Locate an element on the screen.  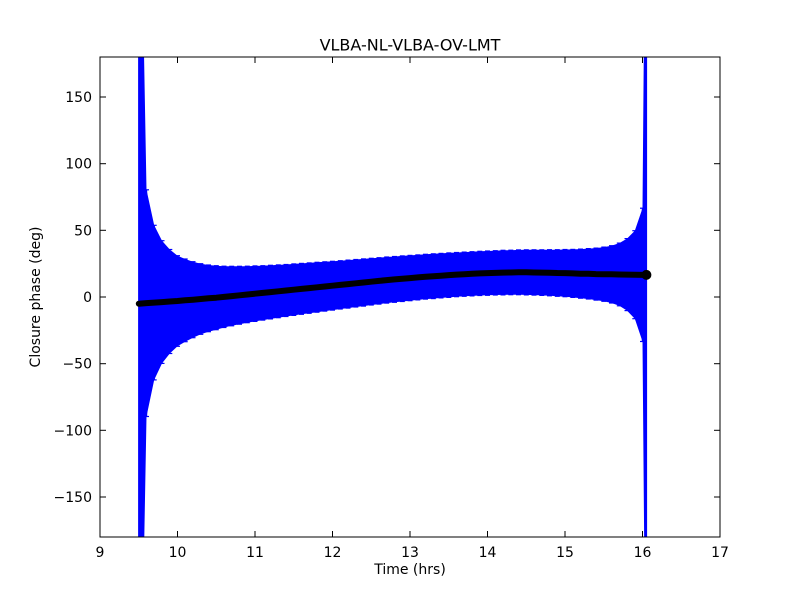
y-tick-label: 50 is located at coordinates (83, 231).